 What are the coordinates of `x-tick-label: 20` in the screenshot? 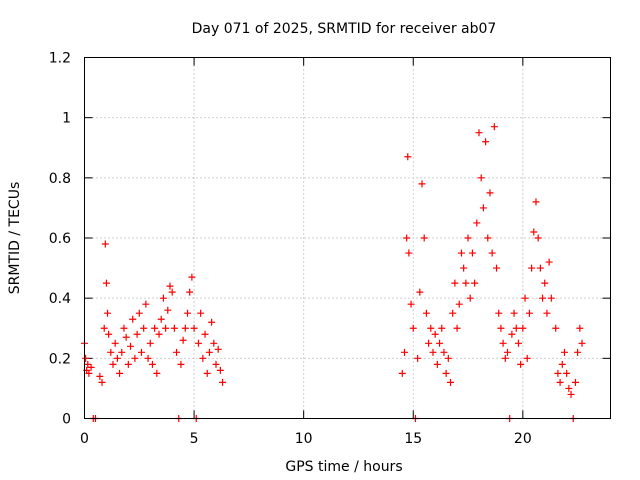 It's located at (523, 439).